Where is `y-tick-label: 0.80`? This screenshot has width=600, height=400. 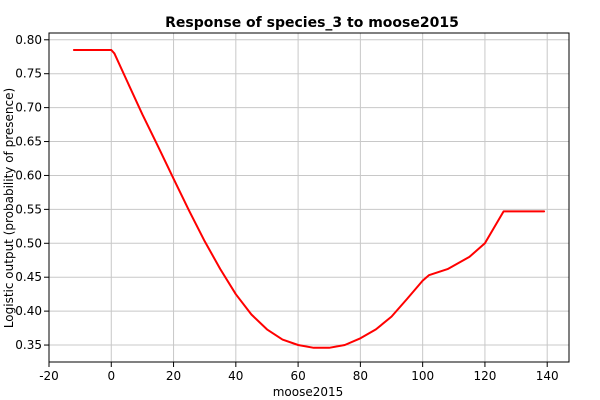
y-tick-label: 0.80 is located at coordinates (28, 40).